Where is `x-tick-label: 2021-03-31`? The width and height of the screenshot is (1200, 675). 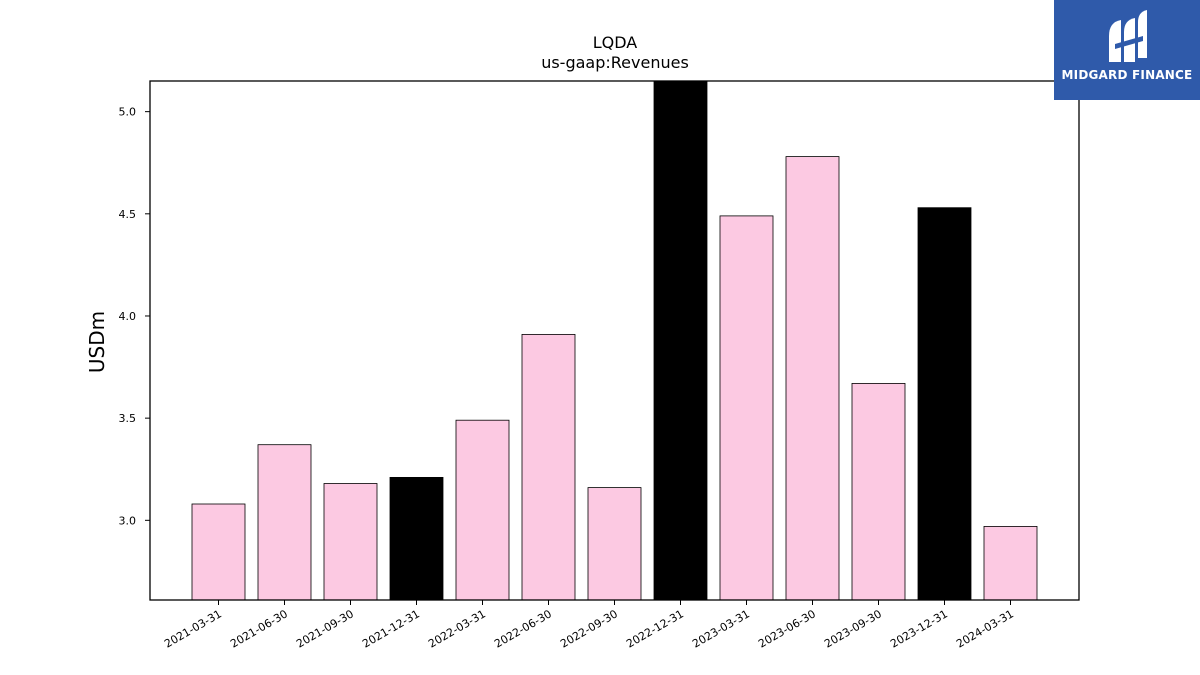
x-tick-label: 2021-03-31 is located at coordinates (193, 628).